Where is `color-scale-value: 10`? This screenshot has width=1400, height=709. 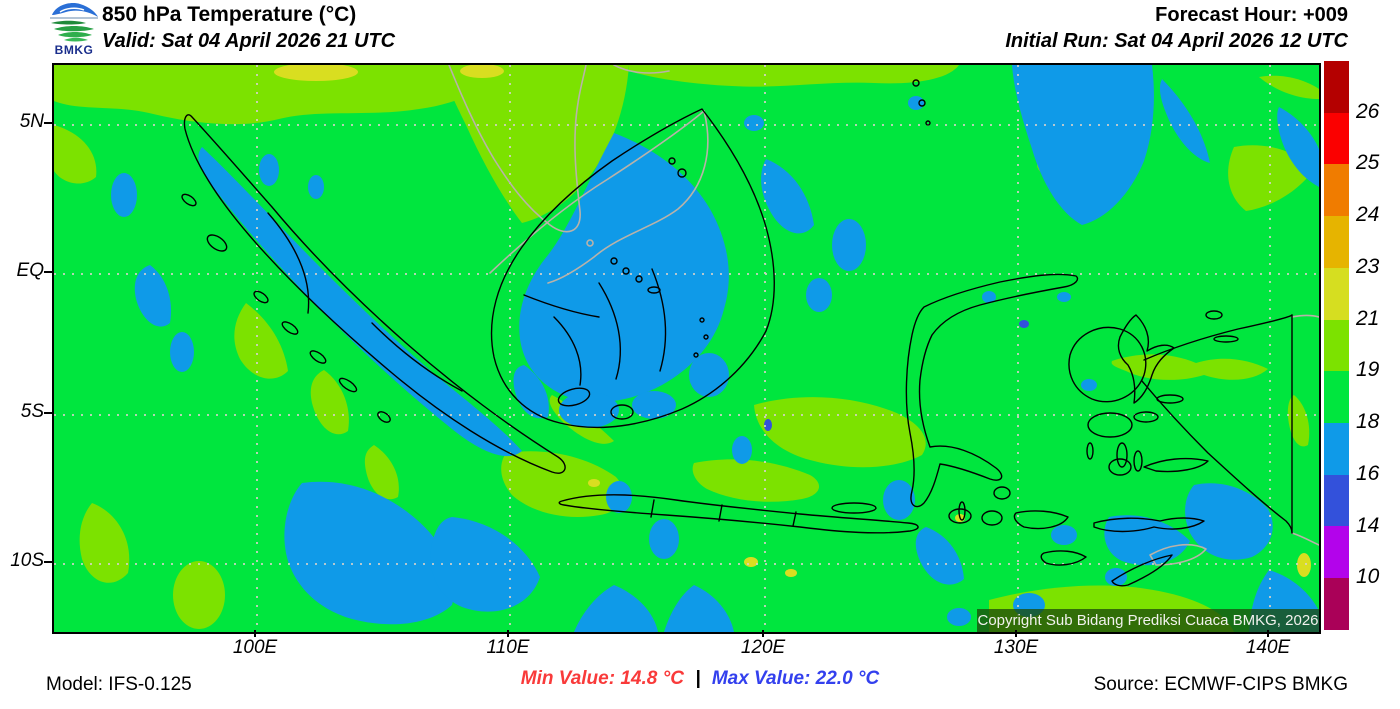 color-scale-value: 10 is located at coordinates (1368, 577).